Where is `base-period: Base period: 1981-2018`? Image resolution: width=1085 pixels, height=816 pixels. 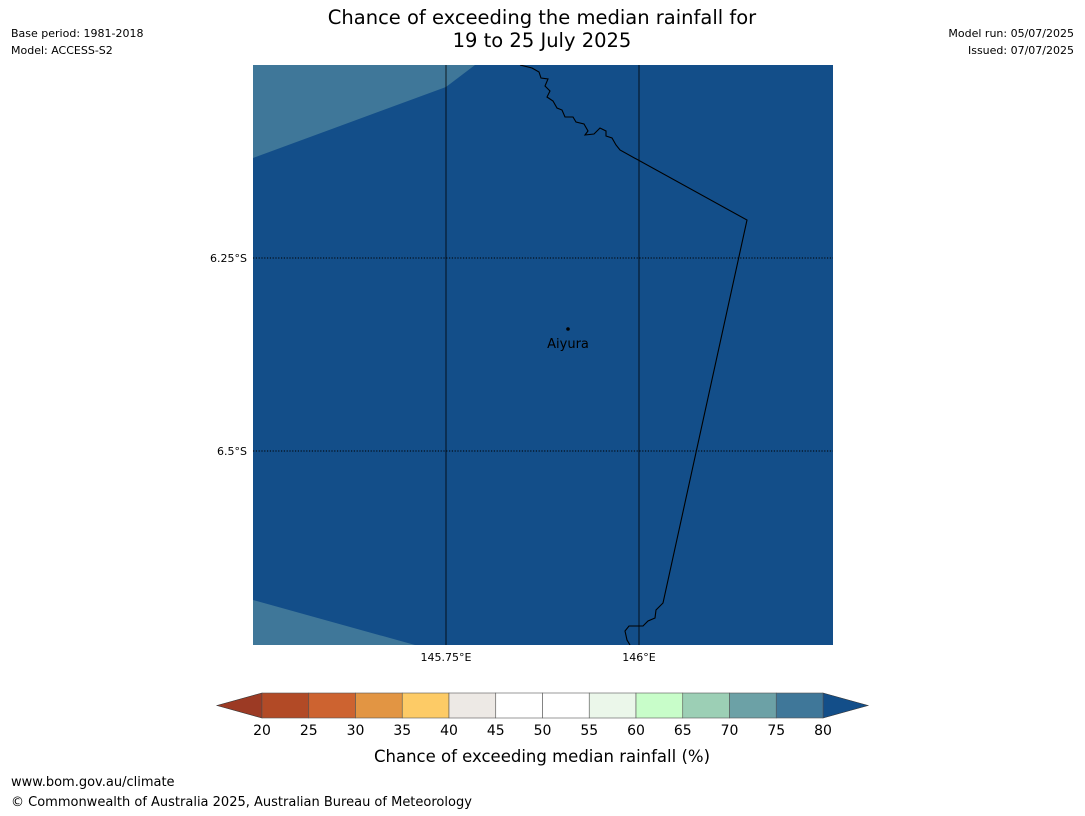
base-period: Base period: 1981-2018 is located at coordinates (77, 33).